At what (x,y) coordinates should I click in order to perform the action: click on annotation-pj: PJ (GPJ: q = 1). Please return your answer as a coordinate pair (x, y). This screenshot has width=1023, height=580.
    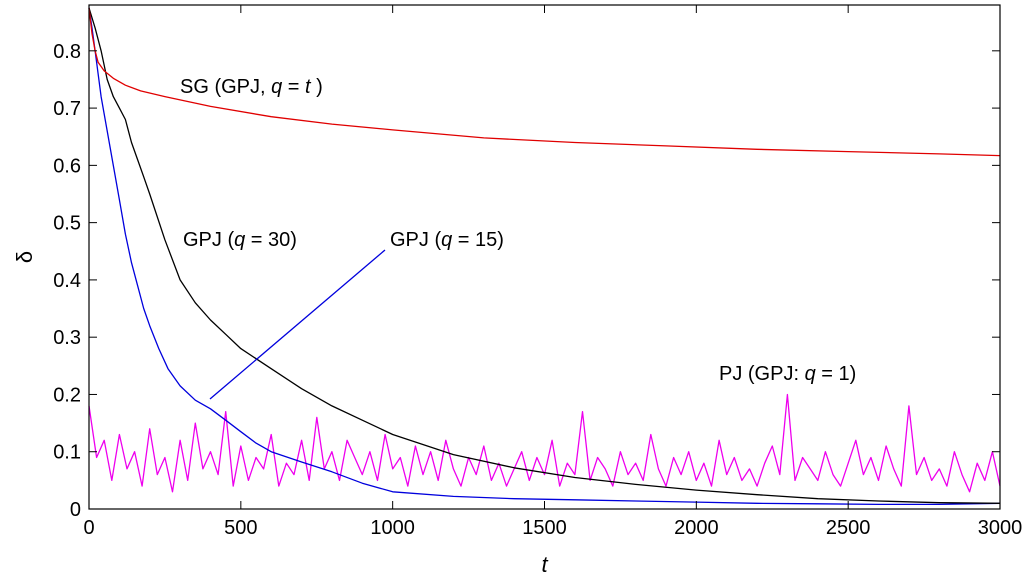
    Looking at the image, I should click on (787, 374).